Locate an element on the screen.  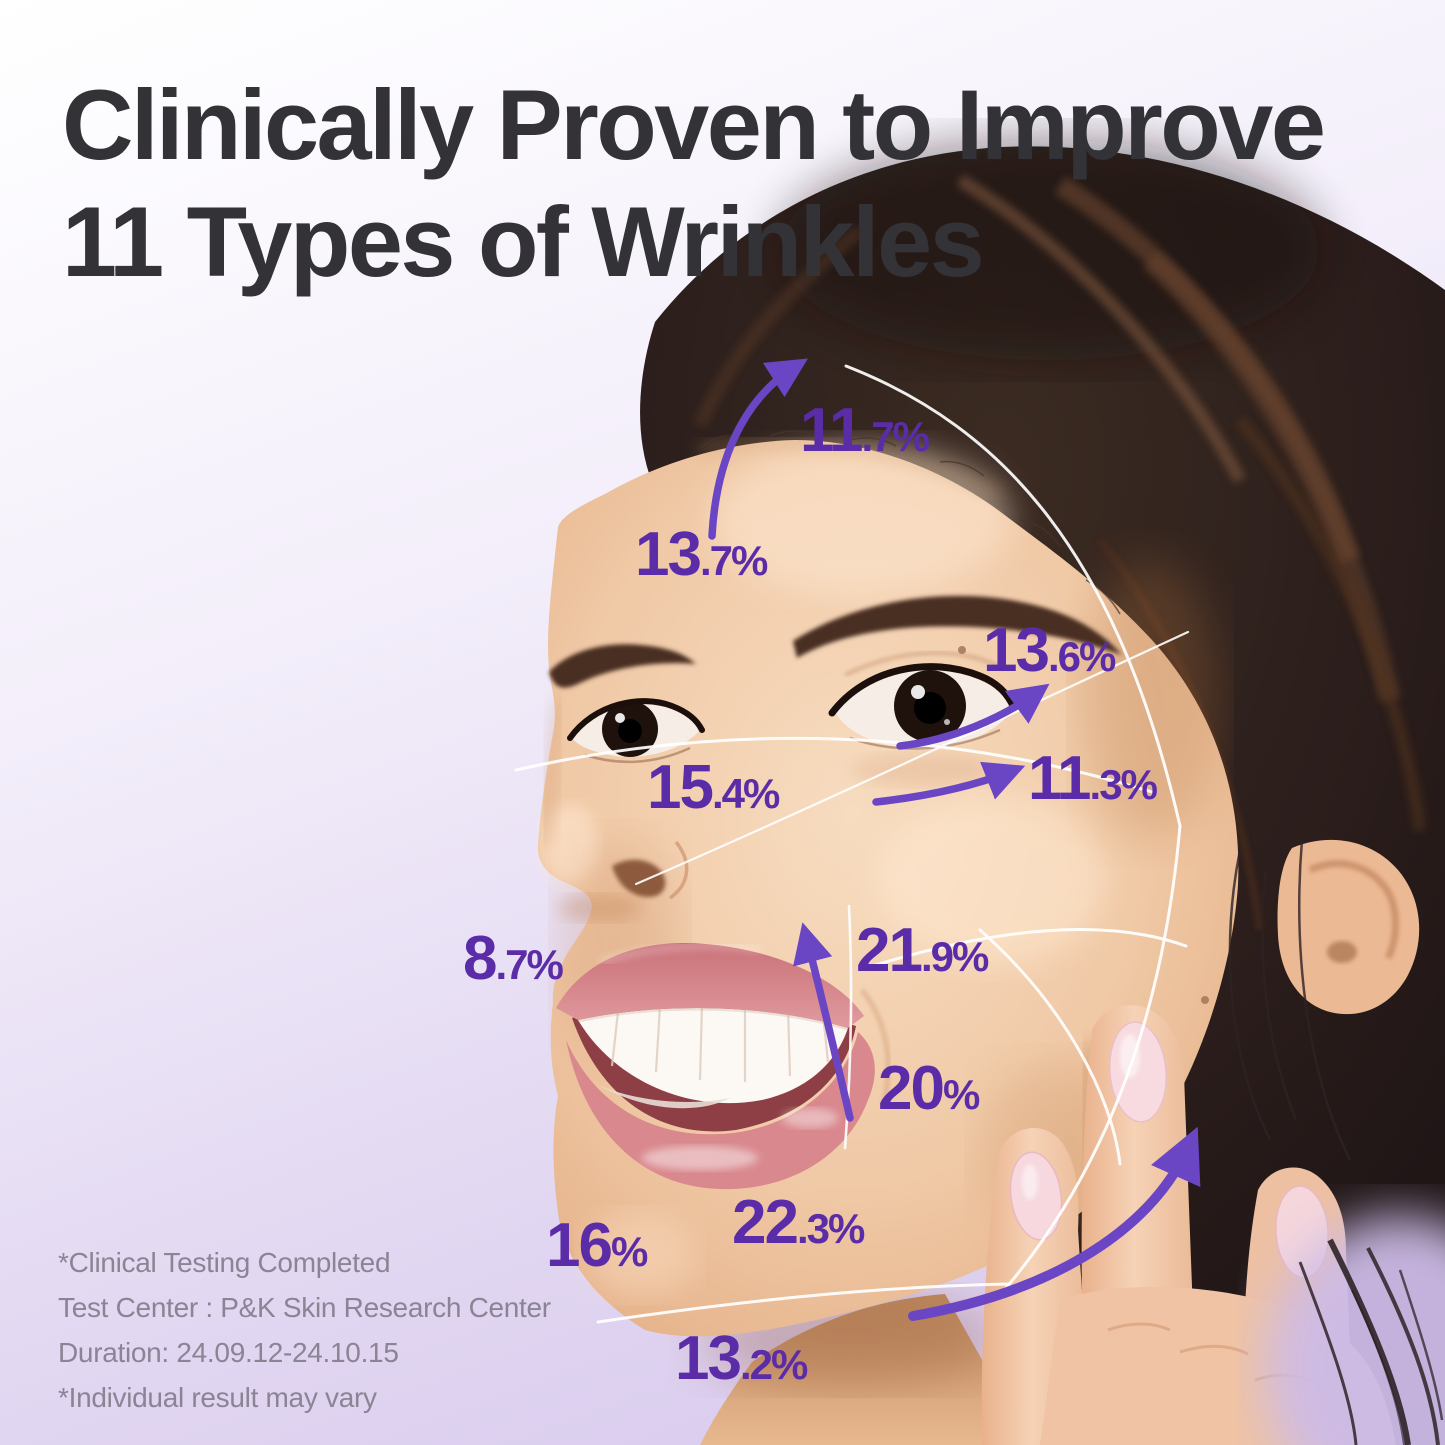
improvement-label-neckline: 13.2% is located at coordinates (741, 1358).